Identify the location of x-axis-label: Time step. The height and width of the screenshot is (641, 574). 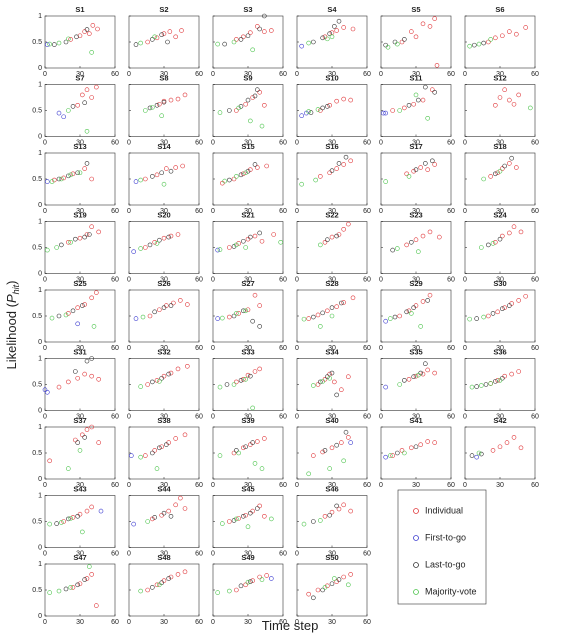
(290, 625).